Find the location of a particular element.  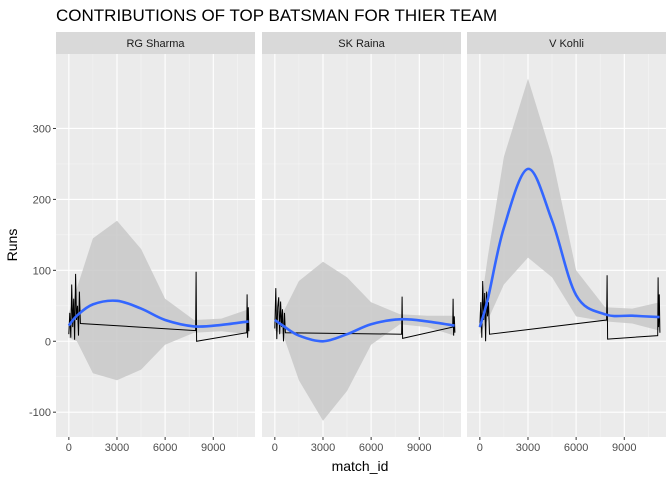

y-tick-label: 200 is located at coordinates (42, 200).